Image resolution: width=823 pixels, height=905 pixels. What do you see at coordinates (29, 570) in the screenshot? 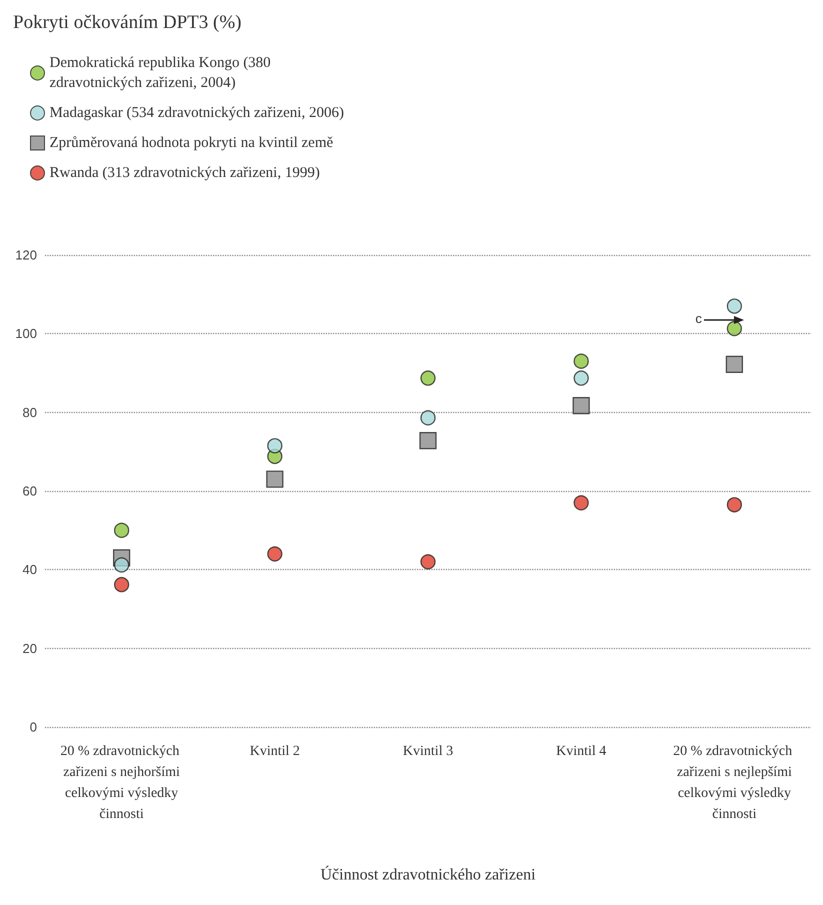
I see `y-tick-label: 40` at bounding box center [29, 570].